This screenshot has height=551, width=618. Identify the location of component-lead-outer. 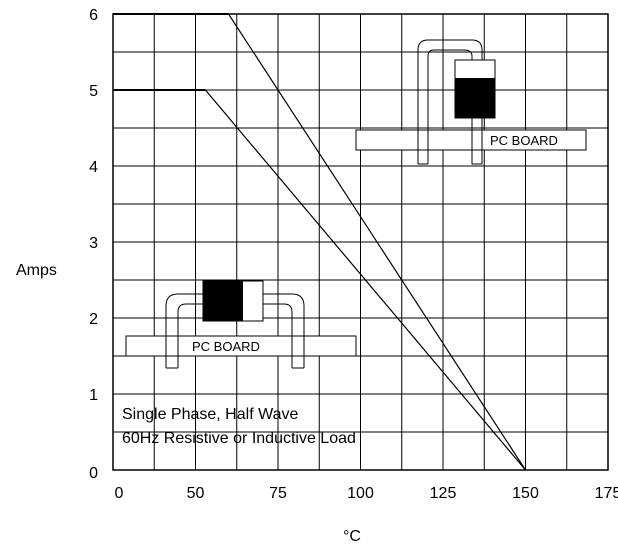
(450, 101).